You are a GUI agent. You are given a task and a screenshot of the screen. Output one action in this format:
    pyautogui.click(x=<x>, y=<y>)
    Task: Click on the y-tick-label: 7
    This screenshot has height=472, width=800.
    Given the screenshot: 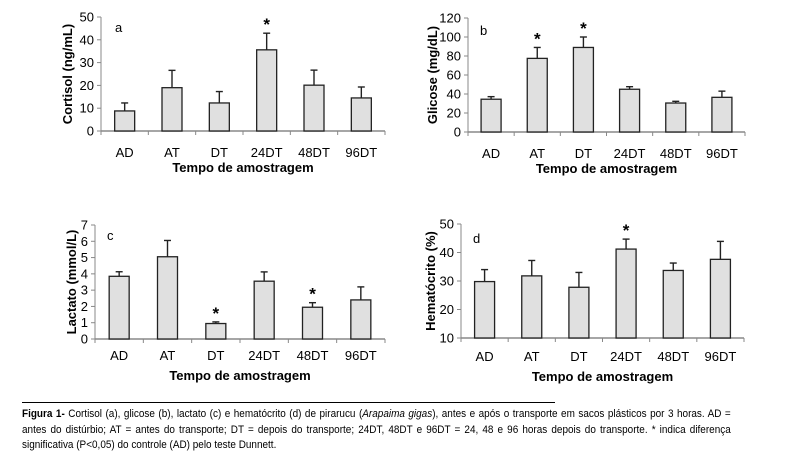 What is the action you would take?
    pyautogui.click(x=84, y=225)
    